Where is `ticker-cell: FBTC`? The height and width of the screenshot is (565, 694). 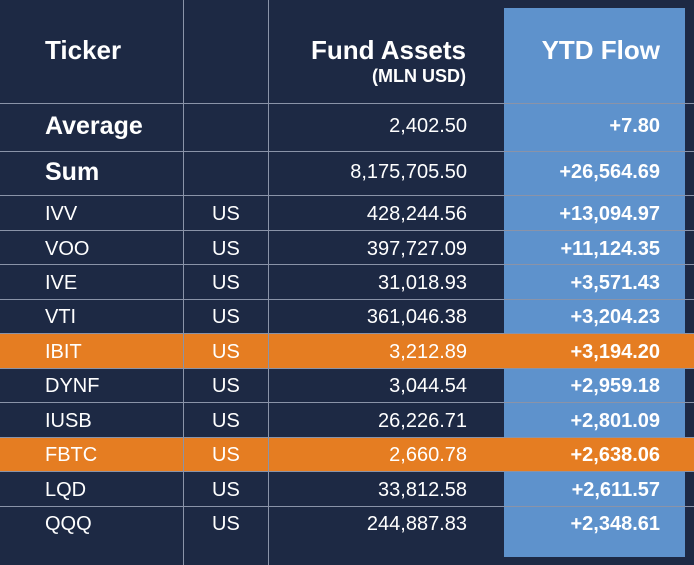 ticker-cell: FBTC is located at coordinates (71, 455).